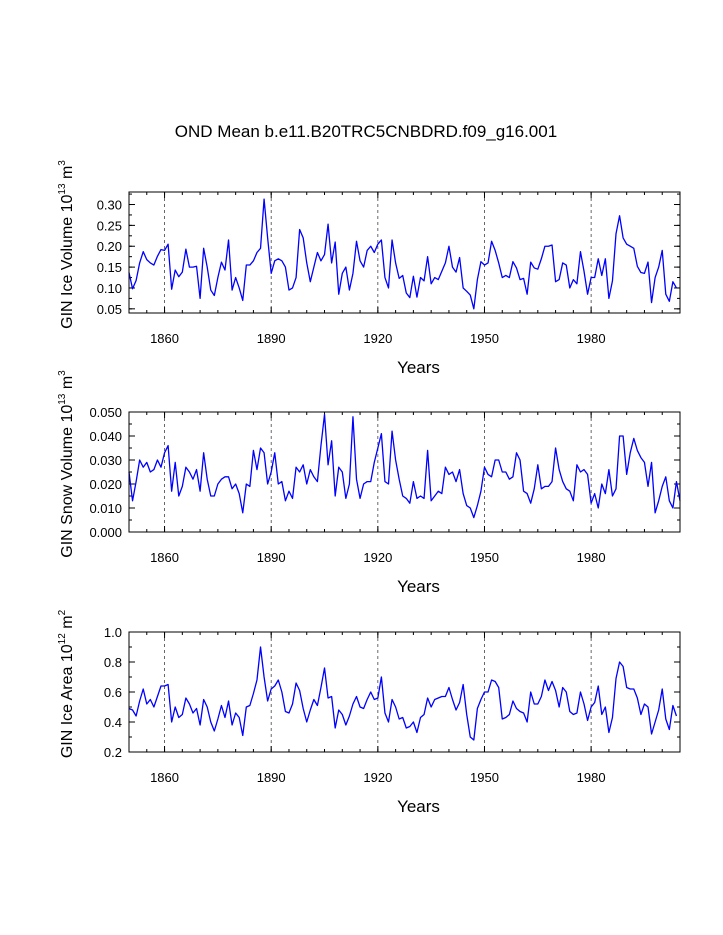 This screenshot has width=723, height=935. Describe the element at coordinates (66, 464) in the screenshot. I see `y-axis-label: GIN Snow Volume 1013 m3` at that location.